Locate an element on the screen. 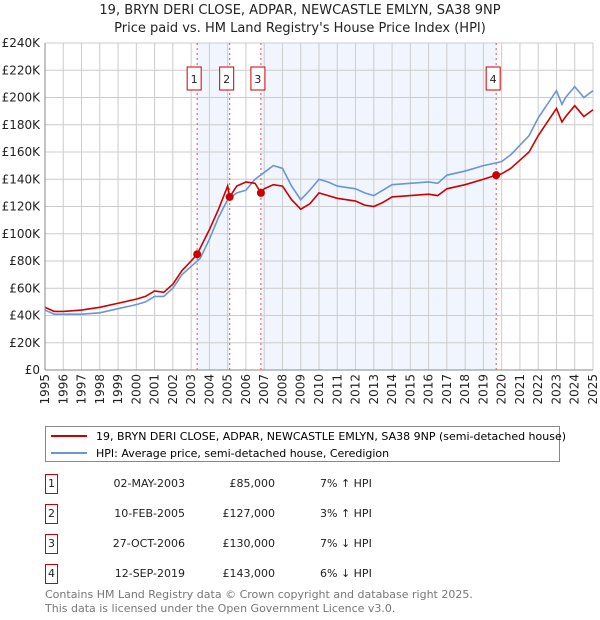  x-tick-label: 1996 is located at coordinates (63, 389).